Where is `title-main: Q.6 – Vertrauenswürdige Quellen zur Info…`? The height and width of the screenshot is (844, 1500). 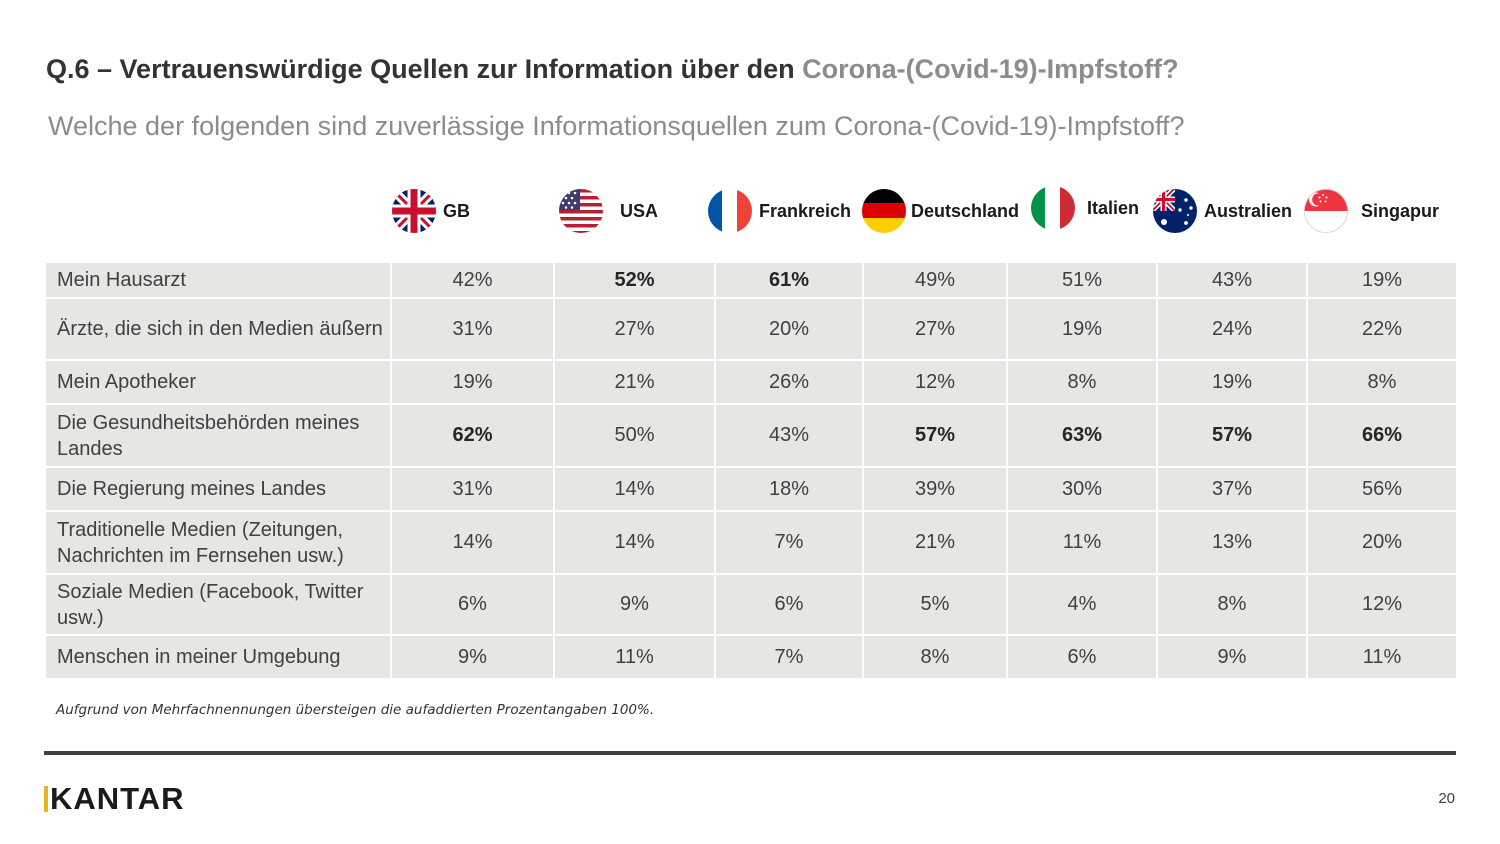 title-main: Q.6 – Vertrauenswürdige Quellen zur Info… is located at coordinates (424, 69).